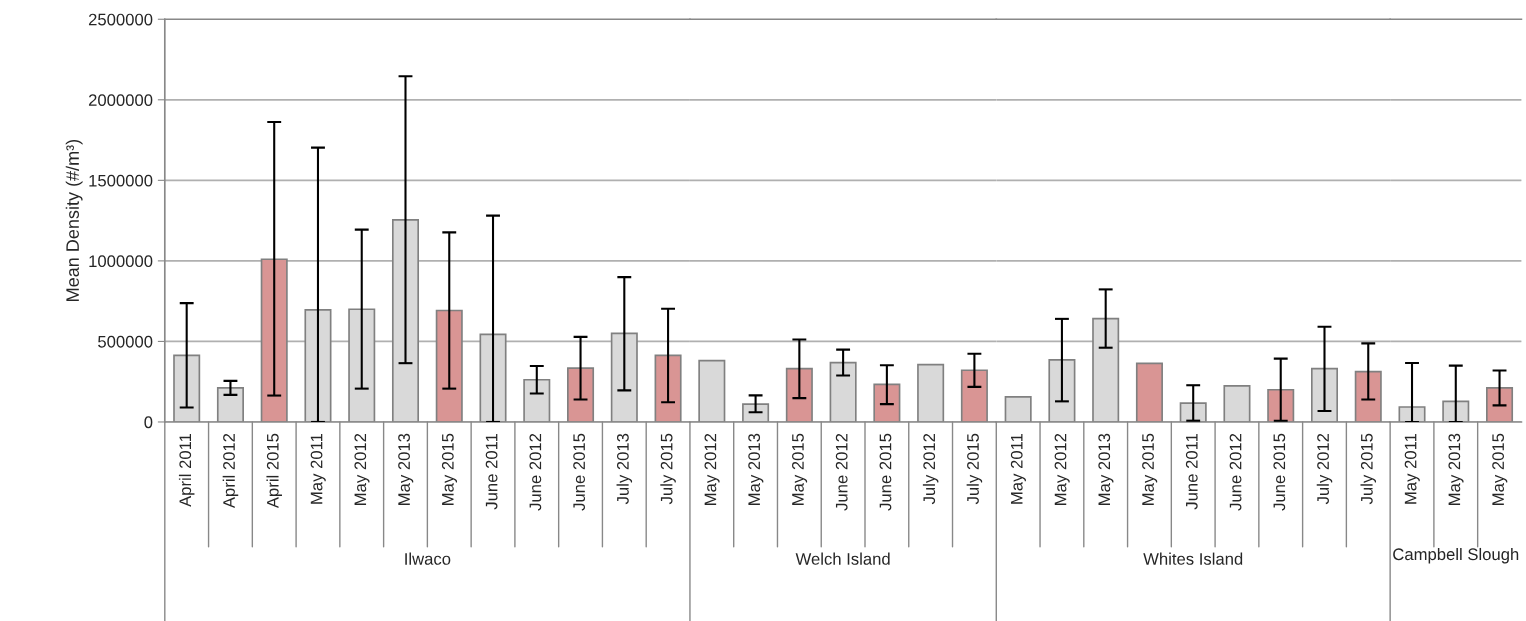  Describe the element at coordinates (120, 19) in the screenshot. I see `y-tick-label: 2500000` at that location.